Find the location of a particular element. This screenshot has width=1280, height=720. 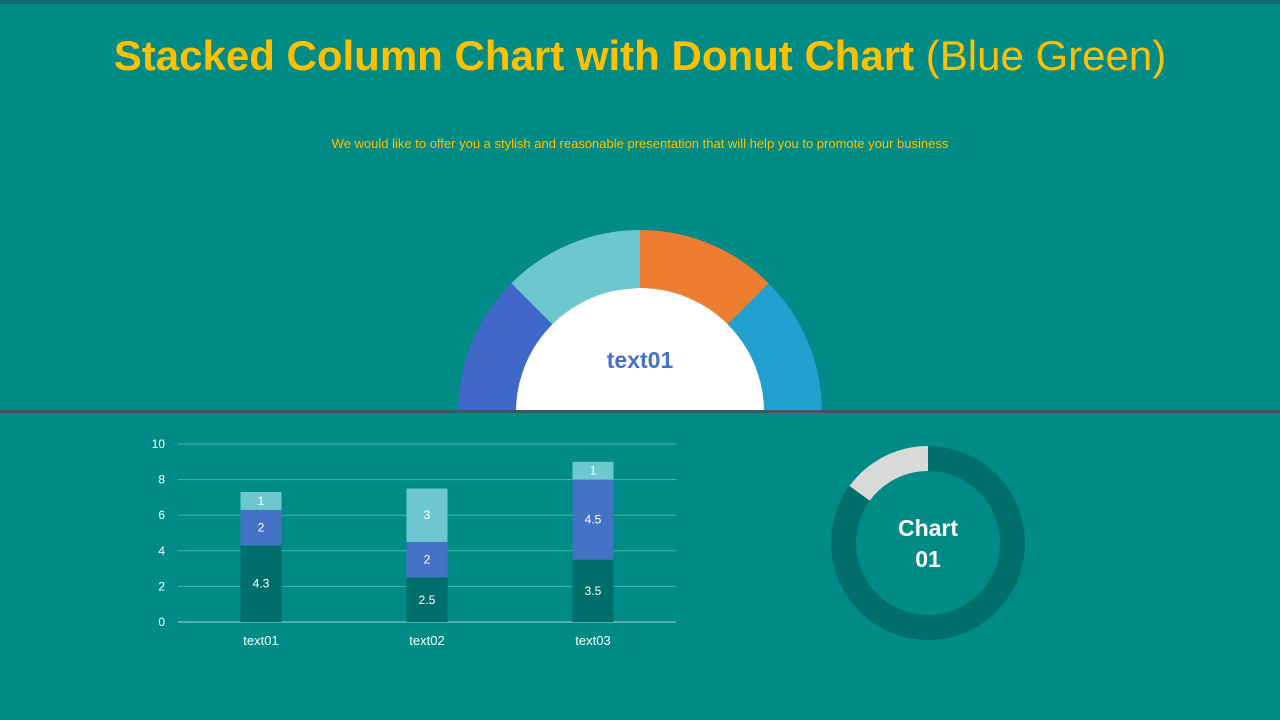

bar-data-label: 4.5 is located at coordinates (593, 520).